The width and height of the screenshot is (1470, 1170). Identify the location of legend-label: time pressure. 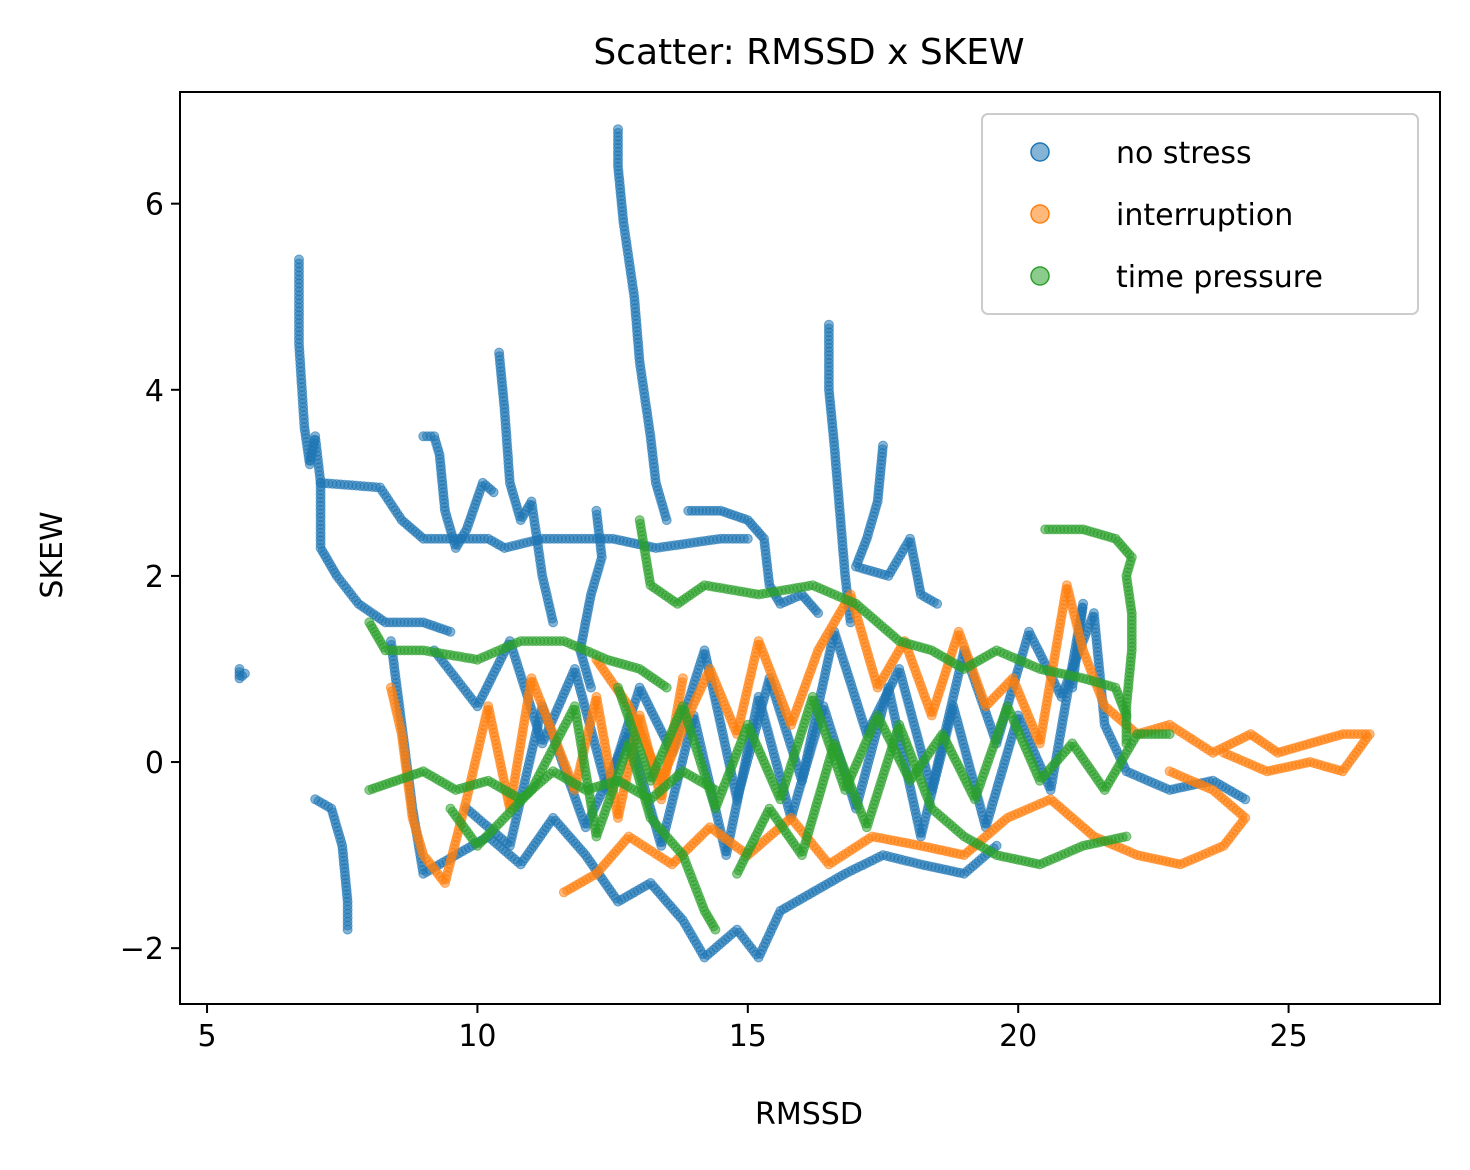
(1219, 277).